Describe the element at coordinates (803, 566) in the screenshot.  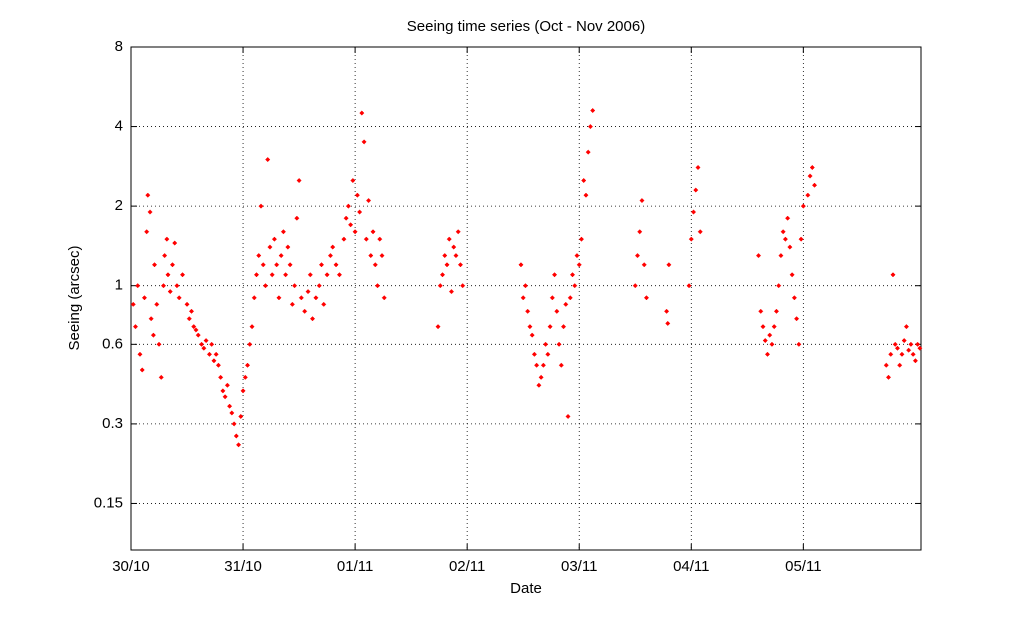
I see `x-tick-label: 05/11` at that location.